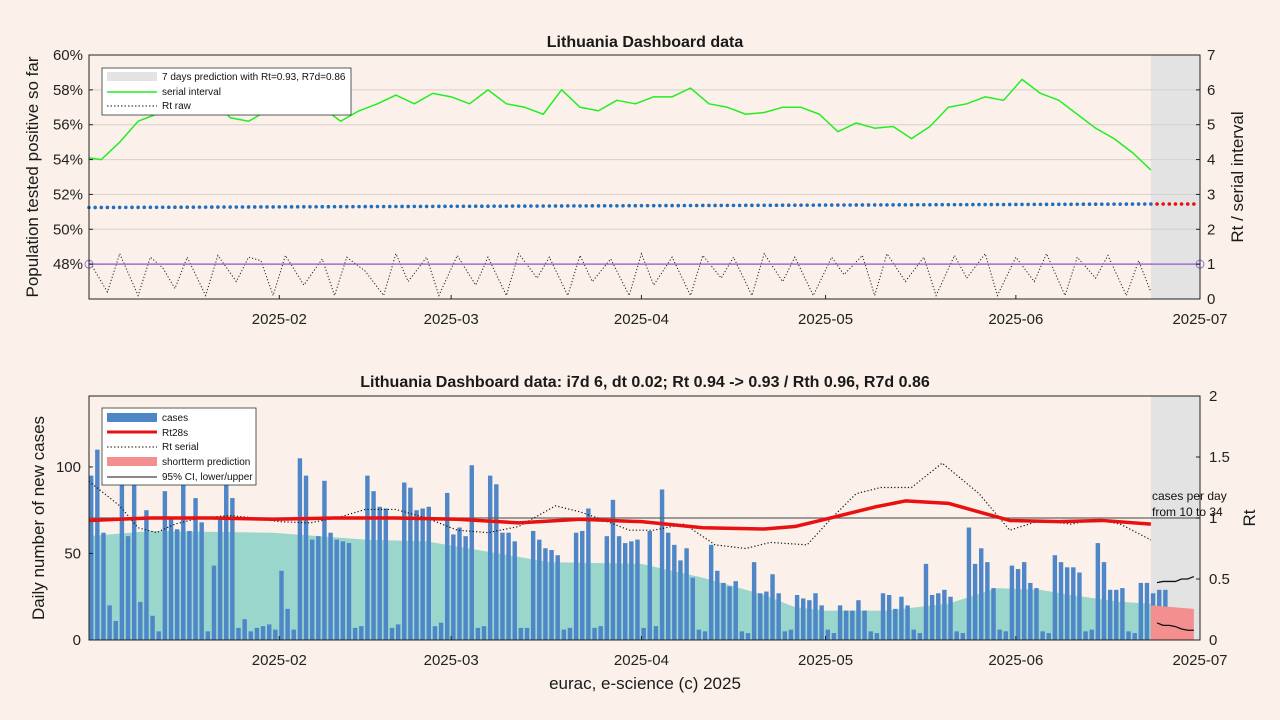 Image resolution: width=1280 pixels, height=720 pixels. What do you see at coordinates (68, 160) in the screenshot?
I see `y-left-tick-label: 54%` at bounding box center [68, 160].